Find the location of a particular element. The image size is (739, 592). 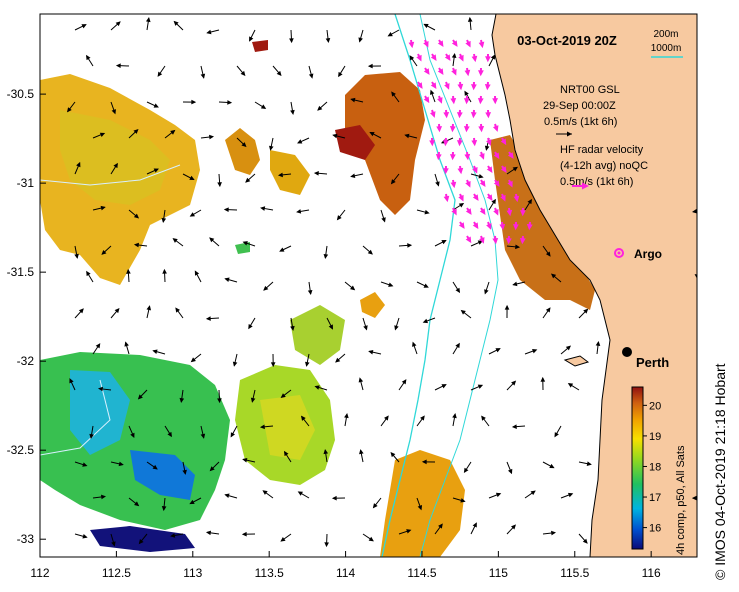

colorbar-tick-label: 20 is located at coordinates (655, 406).